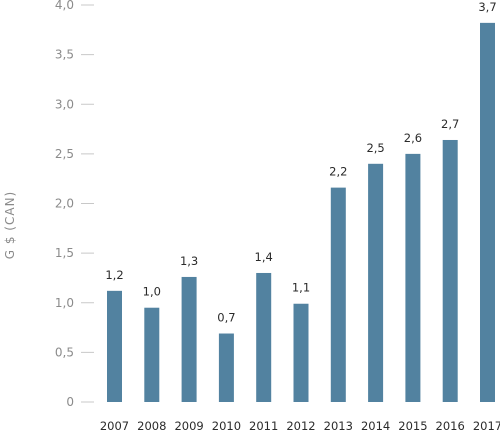 The width and height of the screenshot is (500, 433). I want to click on bar-2012, so click(301, 352).